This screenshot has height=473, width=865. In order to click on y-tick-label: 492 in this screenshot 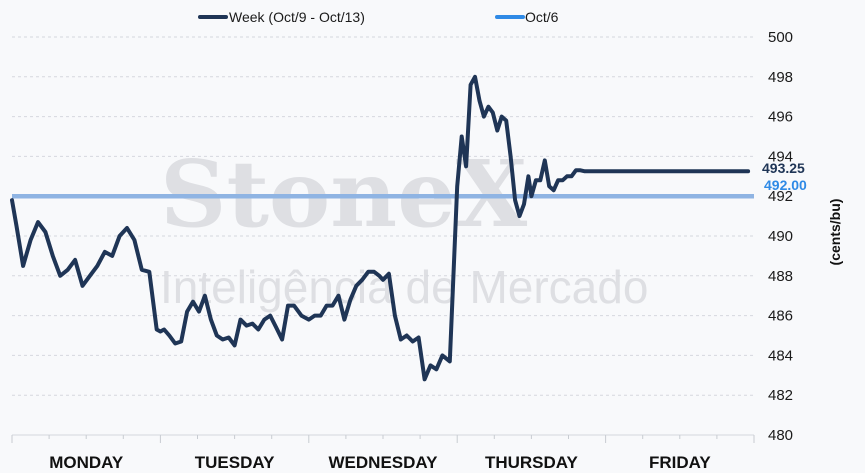, I will do `click(780, 196)`.